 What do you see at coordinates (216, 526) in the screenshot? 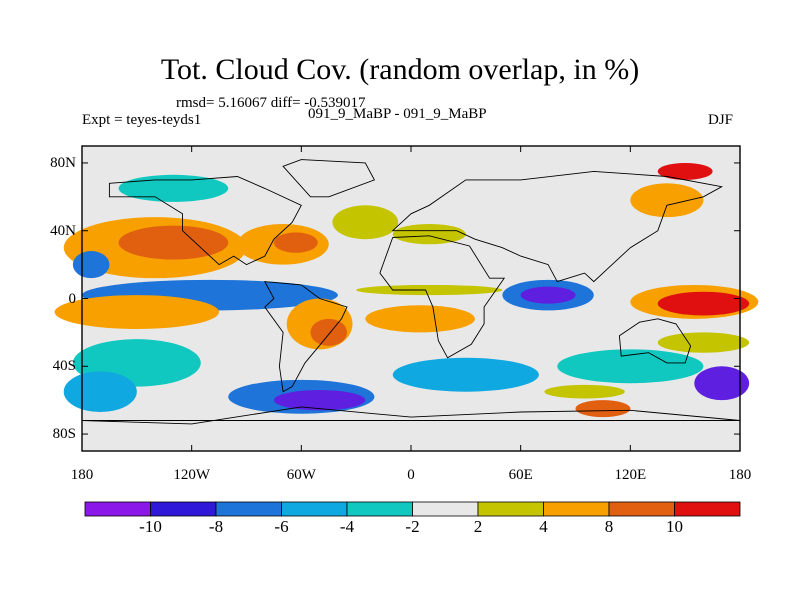
I see `colorbar-label: -8` at bounding box center [216, 526].